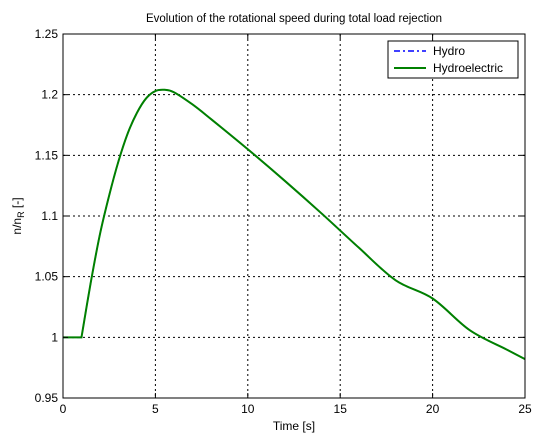 The image size is (533, 438). Describe the element at coordinates (49, 95) in the screenshot. I see `y-tick-label: 1.2` at that location.